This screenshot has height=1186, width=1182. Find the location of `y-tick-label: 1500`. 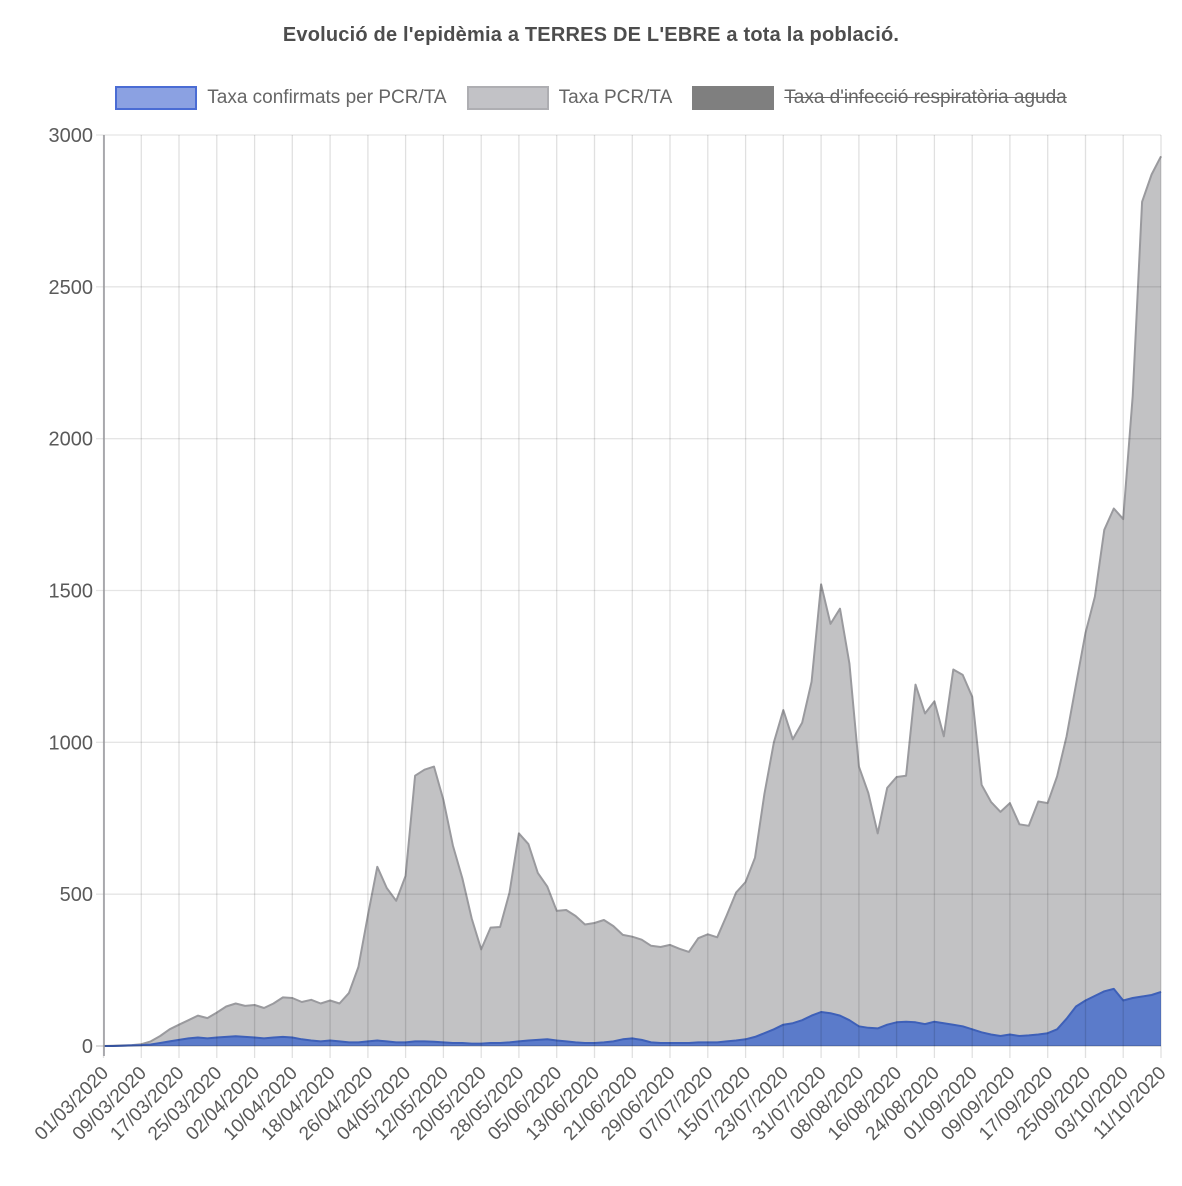

y-tick-label: 1500 is located at coordinates (71, 592).